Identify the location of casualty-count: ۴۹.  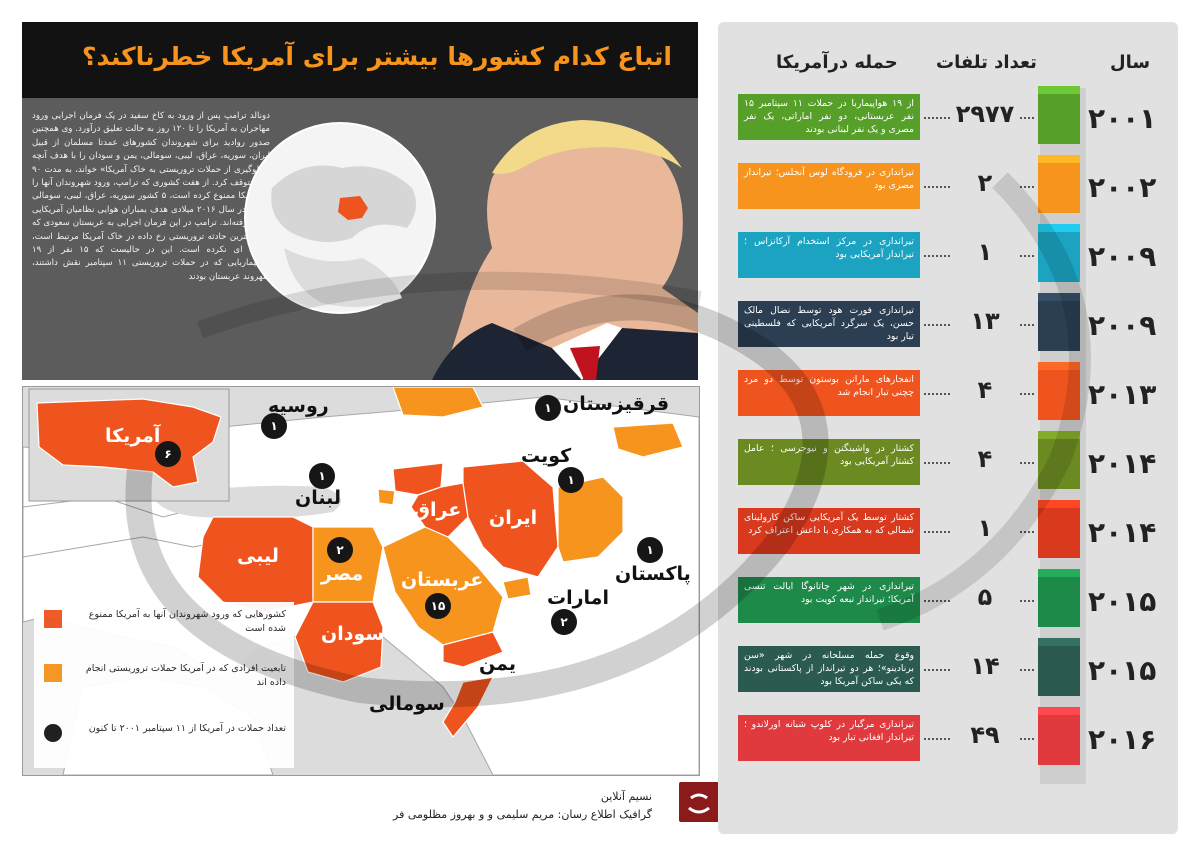
(985, 735).